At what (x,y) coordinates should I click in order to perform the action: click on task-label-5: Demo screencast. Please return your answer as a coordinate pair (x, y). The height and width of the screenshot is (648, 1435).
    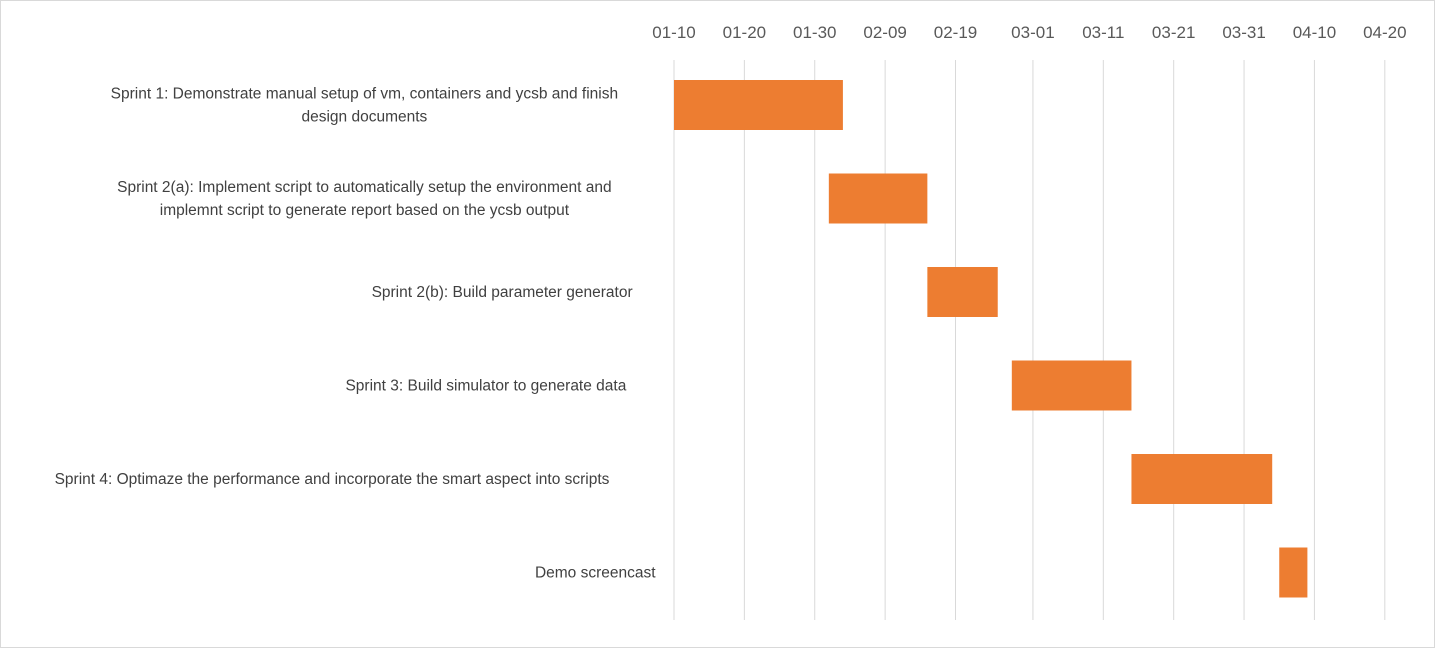
    Looking at the image, I should click on (595, 573).